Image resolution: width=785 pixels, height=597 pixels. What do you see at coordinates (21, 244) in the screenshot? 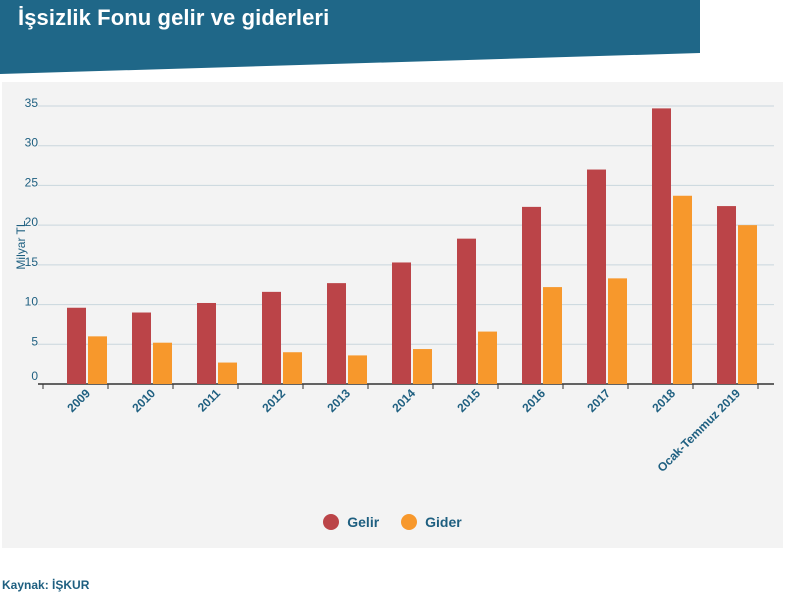
I see `y-axis-title: Milyar TL` at bounding box center [21, 244].